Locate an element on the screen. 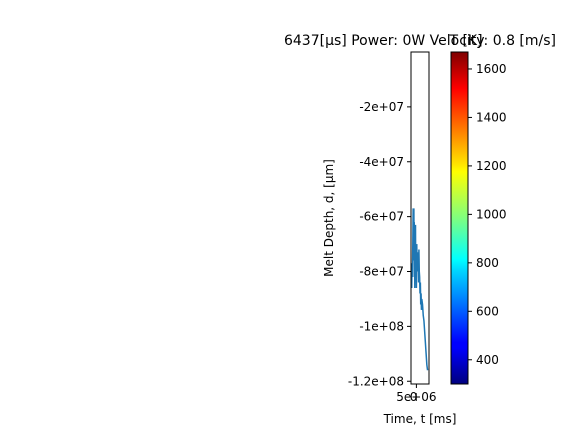 This screenshot has height=432, width=576. colorbar-tick-label-3: 1000 is located at coordinates (491, 214).